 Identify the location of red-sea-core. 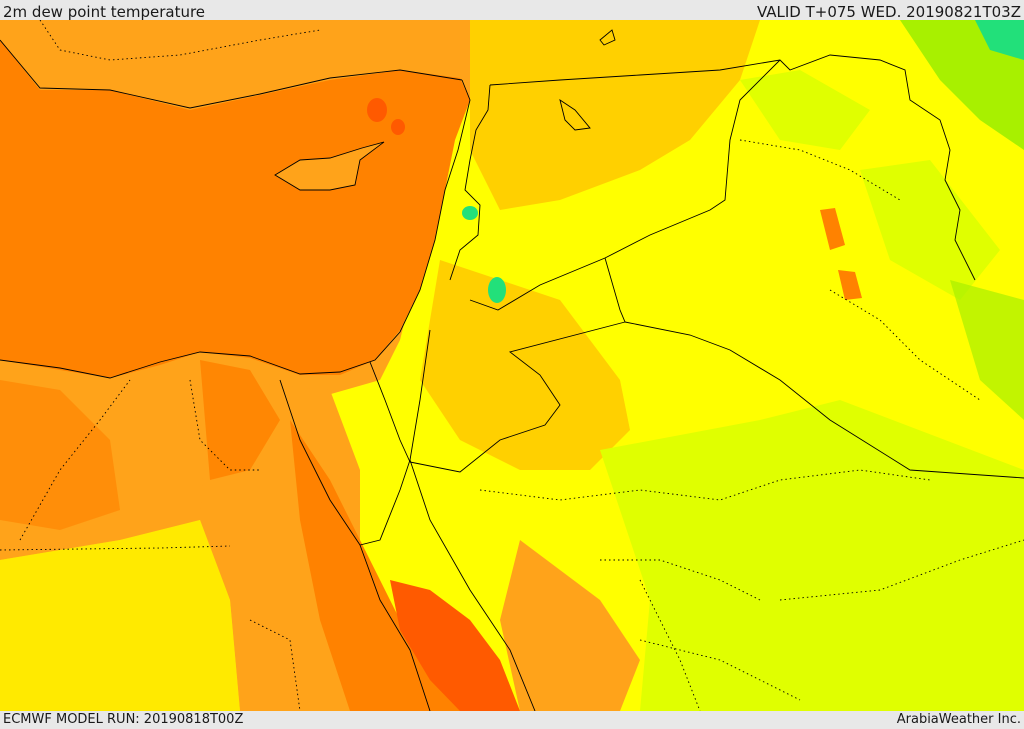
(455, 645).